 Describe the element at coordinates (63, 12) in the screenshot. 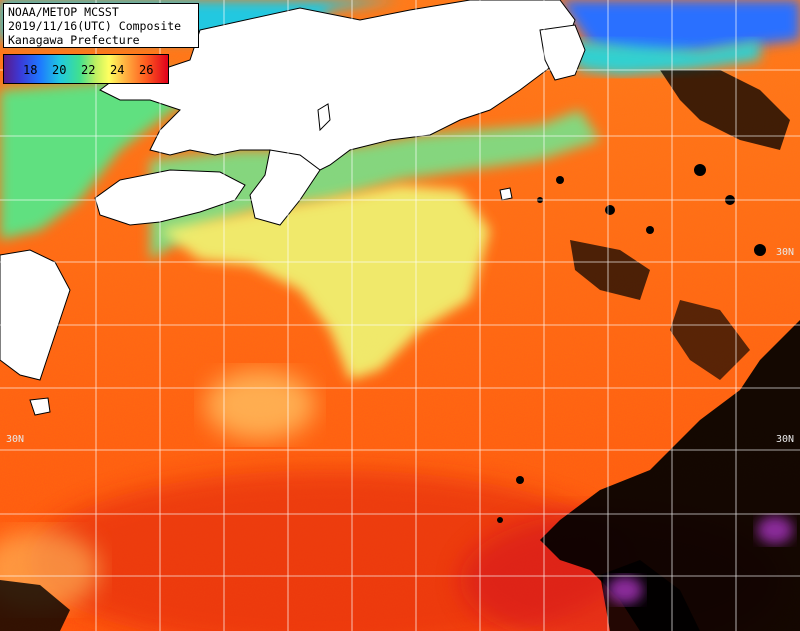

I see `title-line-satellite: NOAA/METOP MCSST` at that location.